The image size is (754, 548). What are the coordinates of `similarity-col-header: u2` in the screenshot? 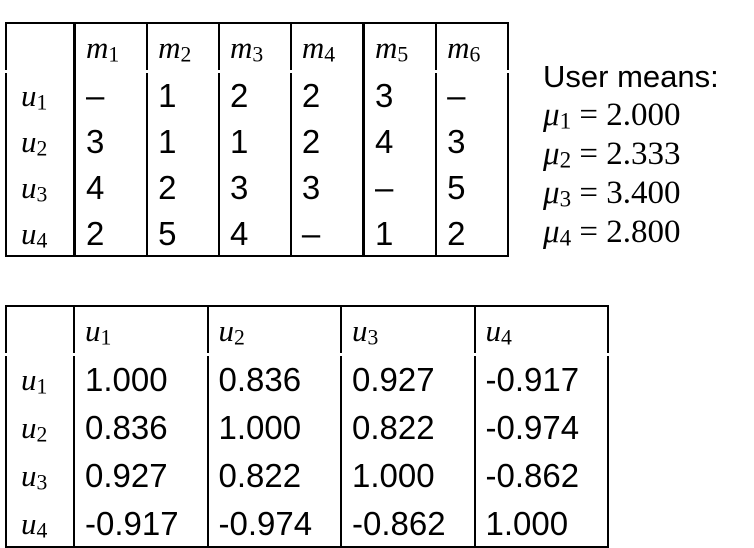 It's located at (274, 330).